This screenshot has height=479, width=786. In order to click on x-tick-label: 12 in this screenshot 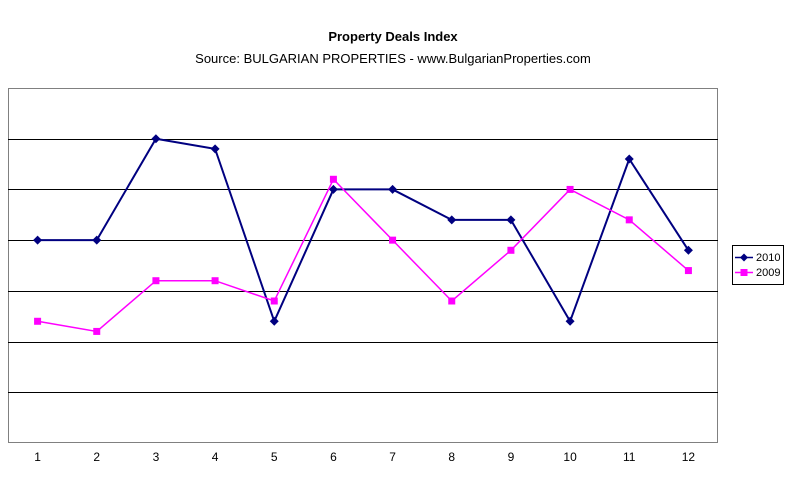, I will do `click(689, 457)`.